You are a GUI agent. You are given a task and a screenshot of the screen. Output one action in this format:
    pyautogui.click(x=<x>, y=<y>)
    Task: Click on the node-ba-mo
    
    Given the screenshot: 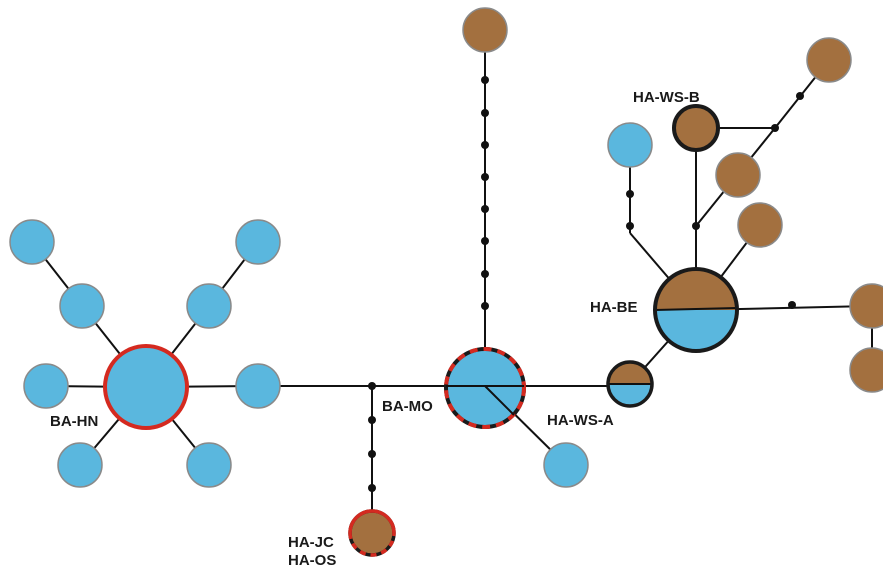 What is the action you would take?
    pyautogui.click(x=485, y=388)
    